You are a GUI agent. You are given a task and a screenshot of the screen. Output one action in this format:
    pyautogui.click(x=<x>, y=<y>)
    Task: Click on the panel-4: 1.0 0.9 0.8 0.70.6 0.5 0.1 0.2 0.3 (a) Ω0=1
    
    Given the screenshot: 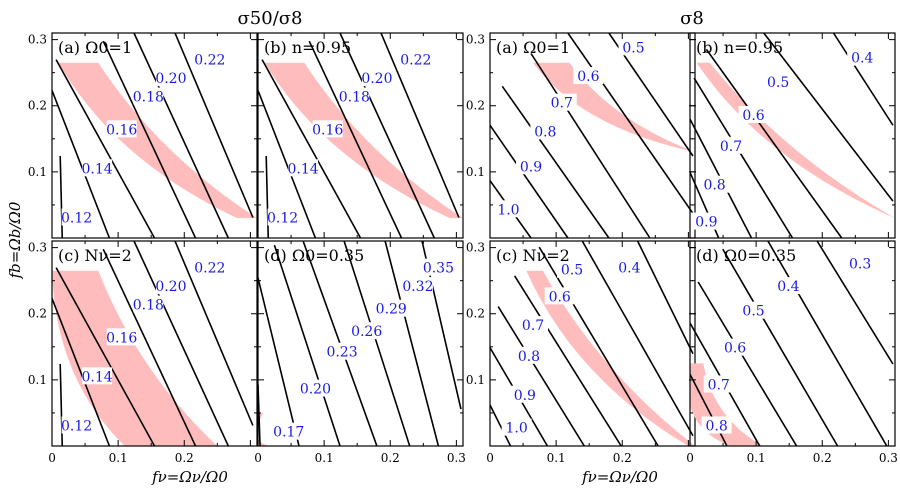 What is the action you would take?
    pyautogui.click(x=581, y=135)
    